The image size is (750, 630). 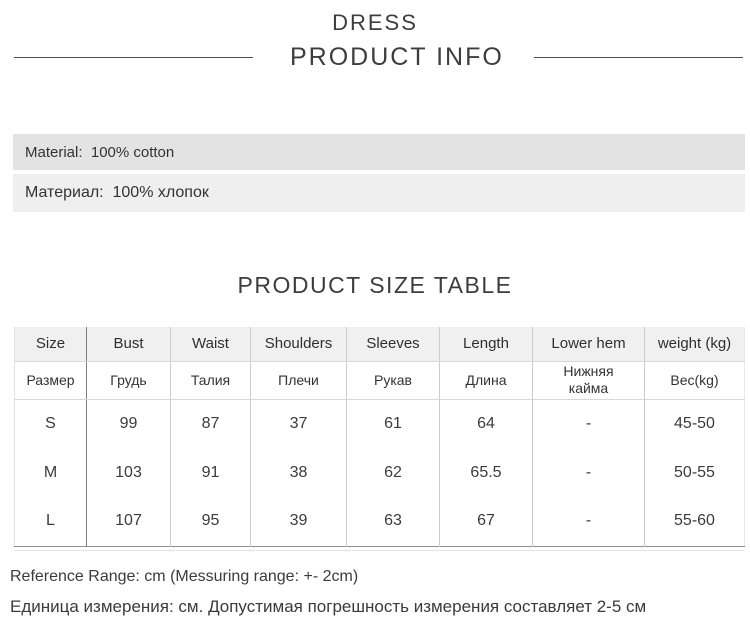 I want to click on product-info-row: PRODUCT INFO, so click(x=375, y=57).